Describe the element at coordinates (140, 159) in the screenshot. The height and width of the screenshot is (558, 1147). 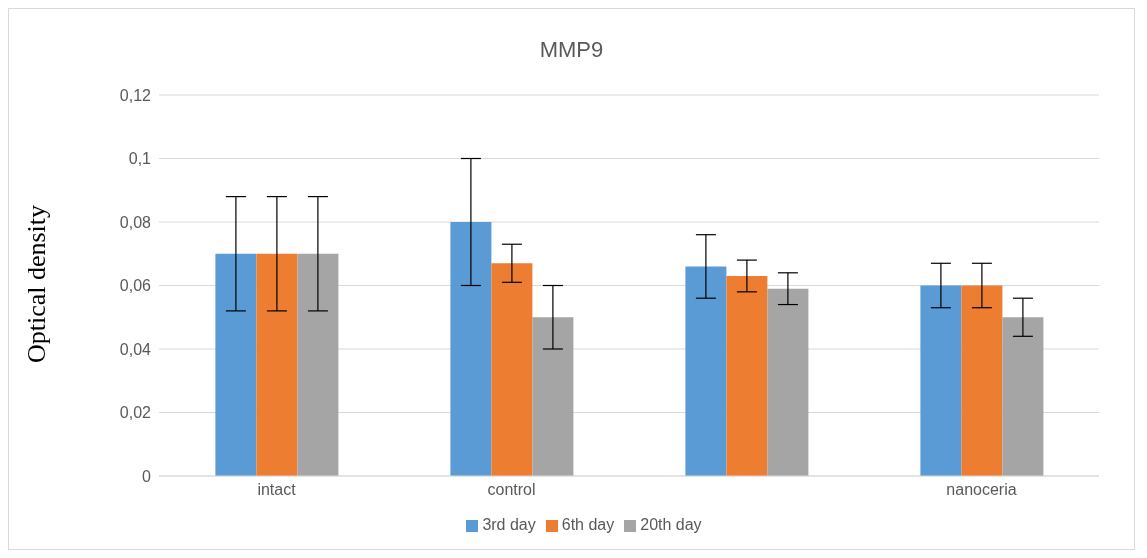
I see `y-tick-label: 0,1` at that location.